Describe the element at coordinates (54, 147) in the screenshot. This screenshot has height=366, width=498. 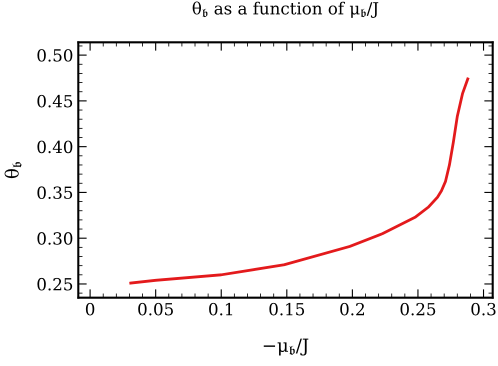
I see `y-tick-label: 0.40` at that location.